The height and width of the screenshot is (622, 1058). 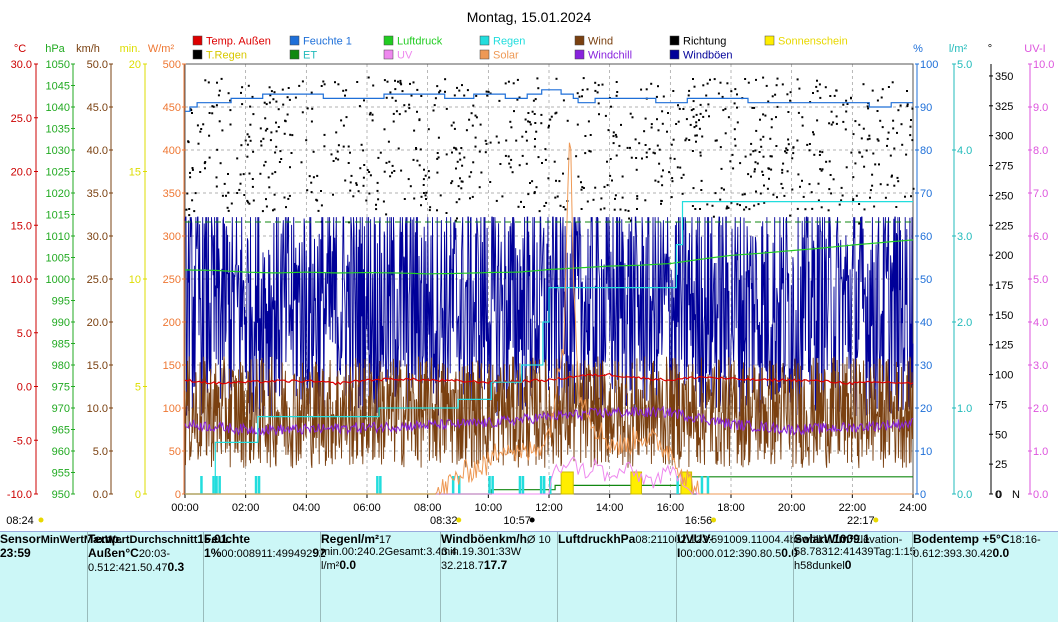 What do you see at coordinates (1040, 323) in the screenshot?
I see `uv-tick-label: 4.0` at bounding box center [1040, 323].